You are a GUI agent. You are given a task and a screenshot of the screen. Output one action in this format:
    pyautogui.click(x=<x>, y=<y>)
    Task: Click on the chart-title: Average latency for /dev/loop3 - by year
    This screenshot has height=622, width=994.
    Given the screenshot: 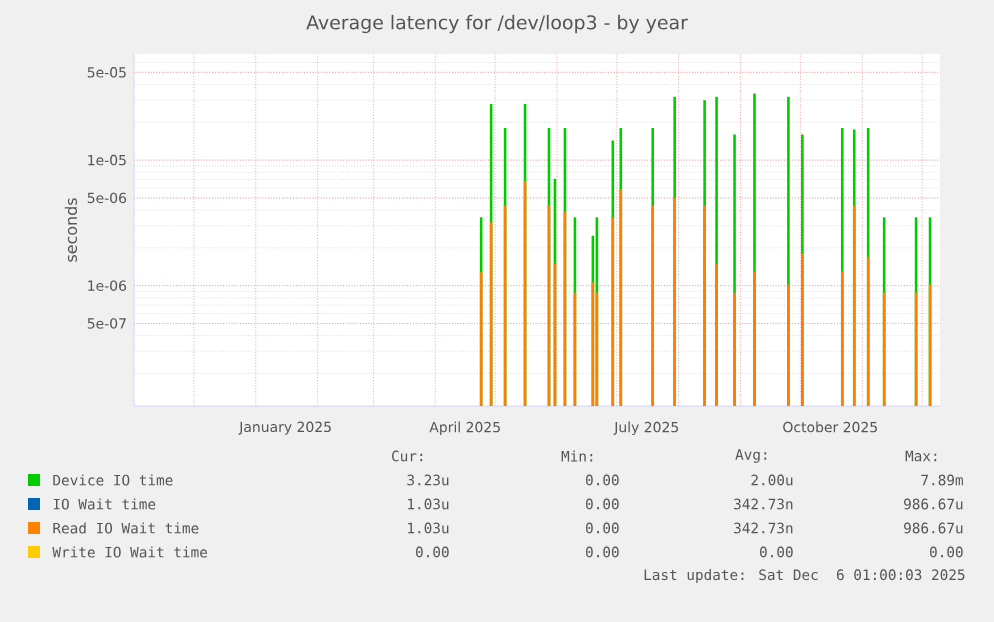 What is the action you would take?
    pyautogui.click(x=497, y=24)
    